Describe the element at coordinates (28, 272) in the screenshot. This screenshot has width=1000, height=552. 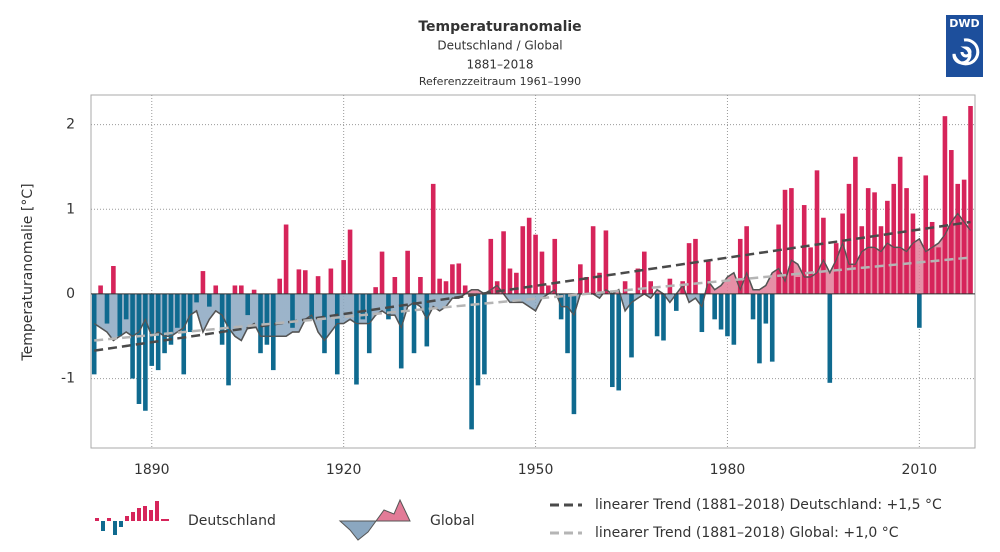
I see `y-axis-label: Temperaturanomalie [°C]` at that location.